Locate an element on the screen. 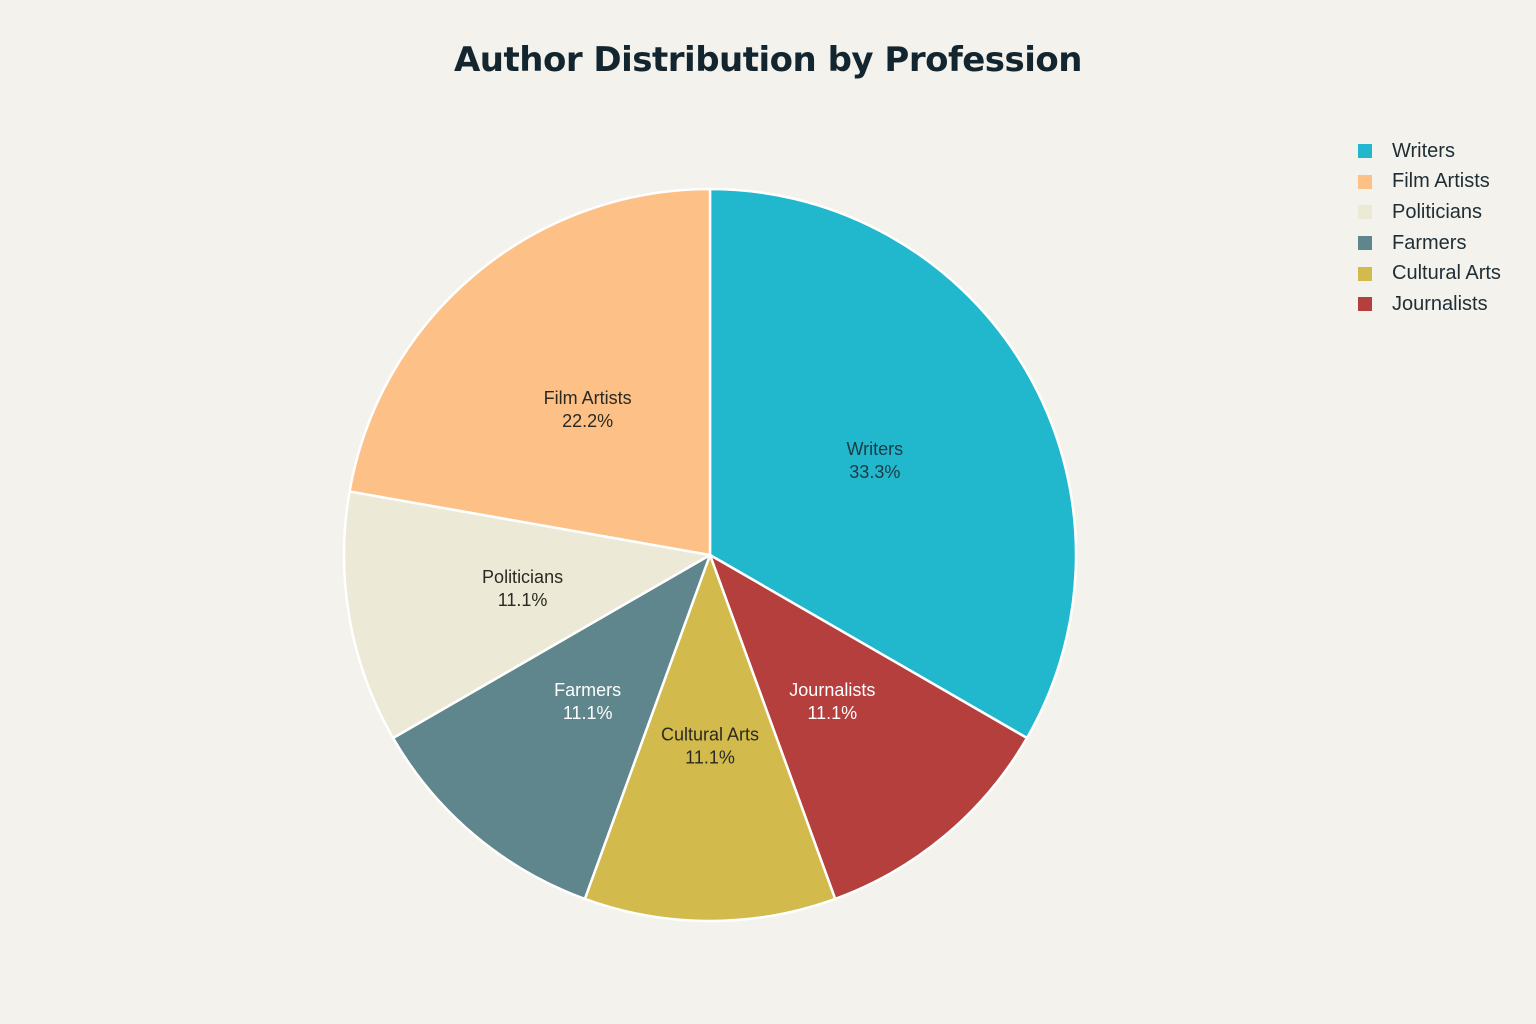 The height and width of the screenshot is (1024, 1536). slice-percent-cultural-arts: 11.1% is located at coordinates (710, 757).